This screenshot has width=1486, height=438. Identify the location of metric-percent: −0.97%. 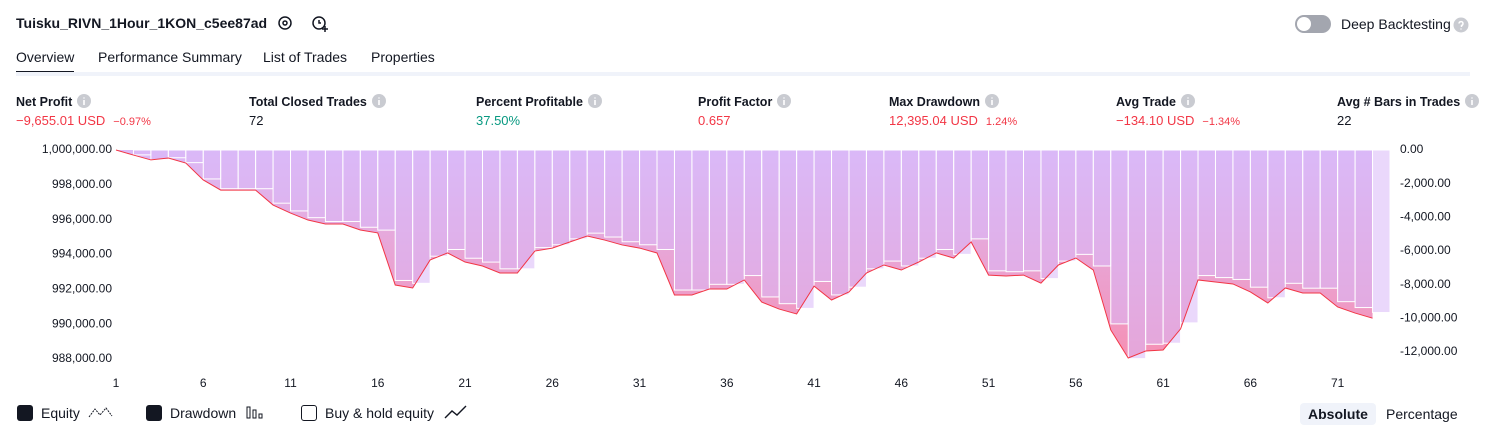
(132, 122).